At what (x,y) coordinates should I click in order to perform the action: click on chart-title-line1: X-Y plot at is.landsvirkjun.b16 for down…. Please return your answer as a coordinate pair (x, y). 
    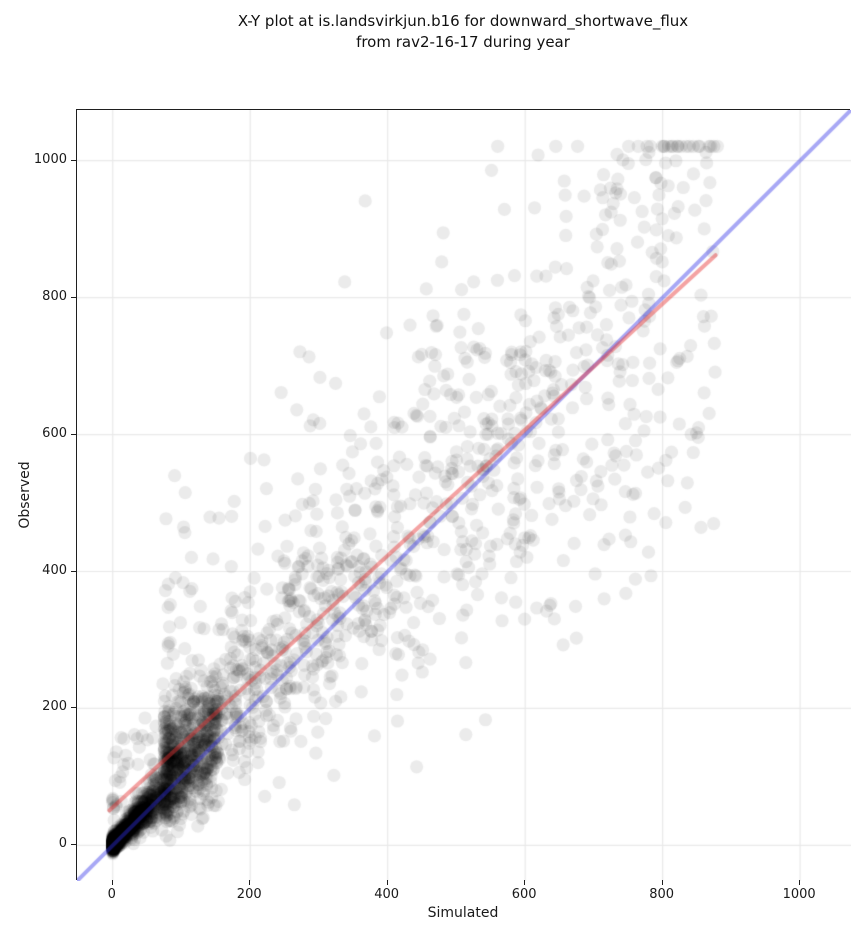
    Looking at the image, I should click on (463, 21).